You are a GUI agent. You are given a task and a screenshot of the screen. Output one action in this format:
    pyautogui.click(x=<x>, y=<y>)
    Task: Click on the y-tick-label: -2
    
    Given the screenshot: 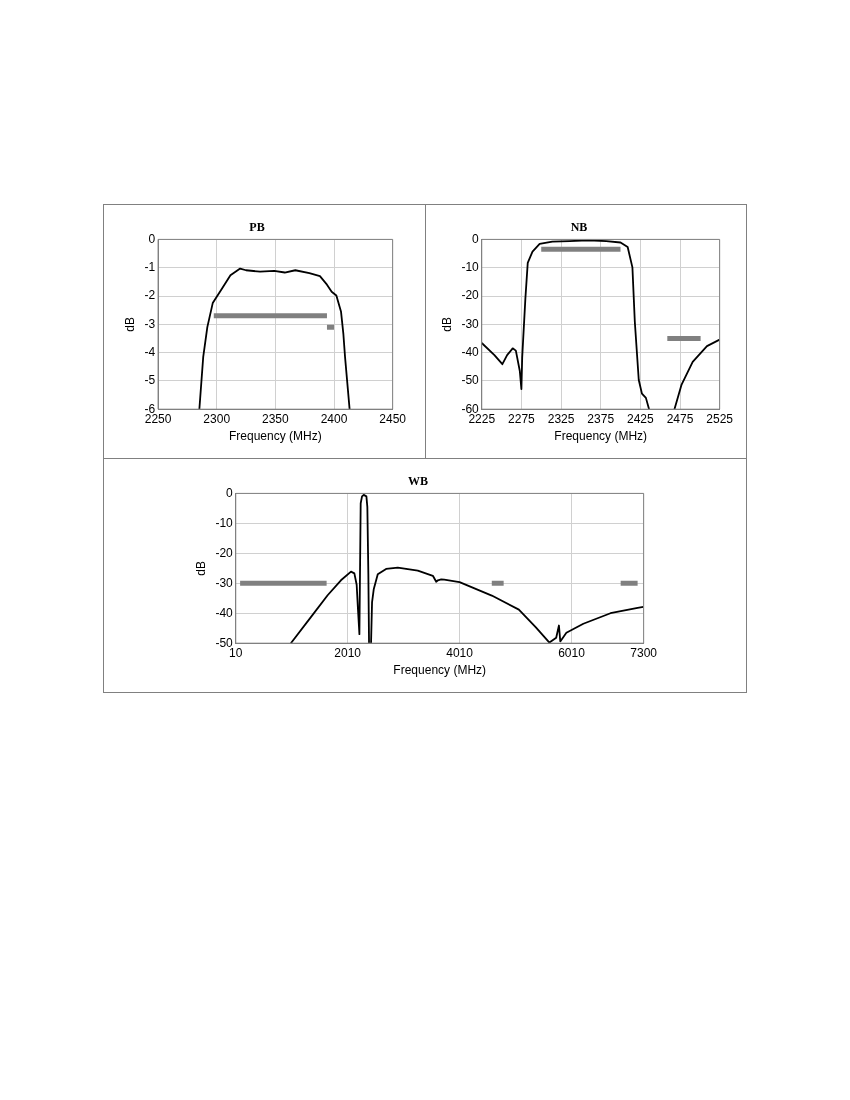 What is the action you would take?
    pyautogui.click(x=150, y=295)
    